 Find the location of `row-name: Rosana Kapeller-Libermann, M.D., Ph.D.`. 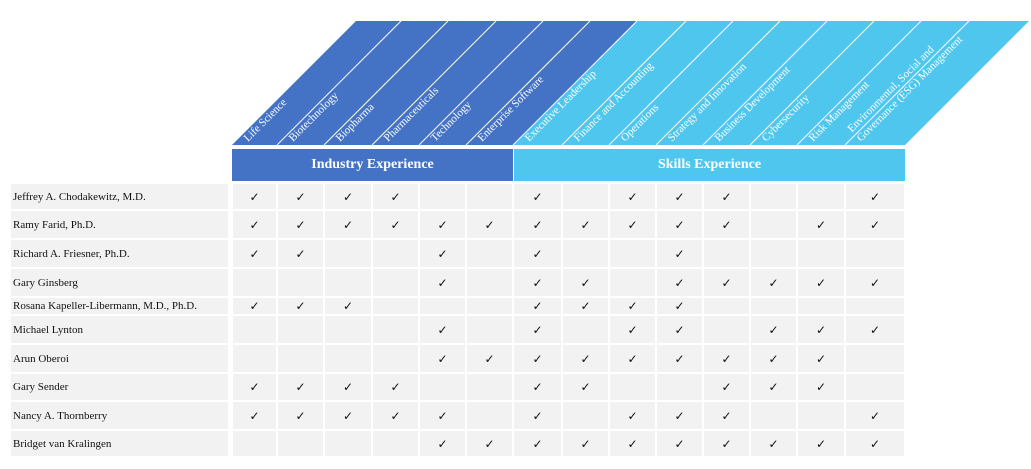

row-name: Rosana Kapeller-Libermann, M.D., Ph.D. is located at coordinates (119, 306).